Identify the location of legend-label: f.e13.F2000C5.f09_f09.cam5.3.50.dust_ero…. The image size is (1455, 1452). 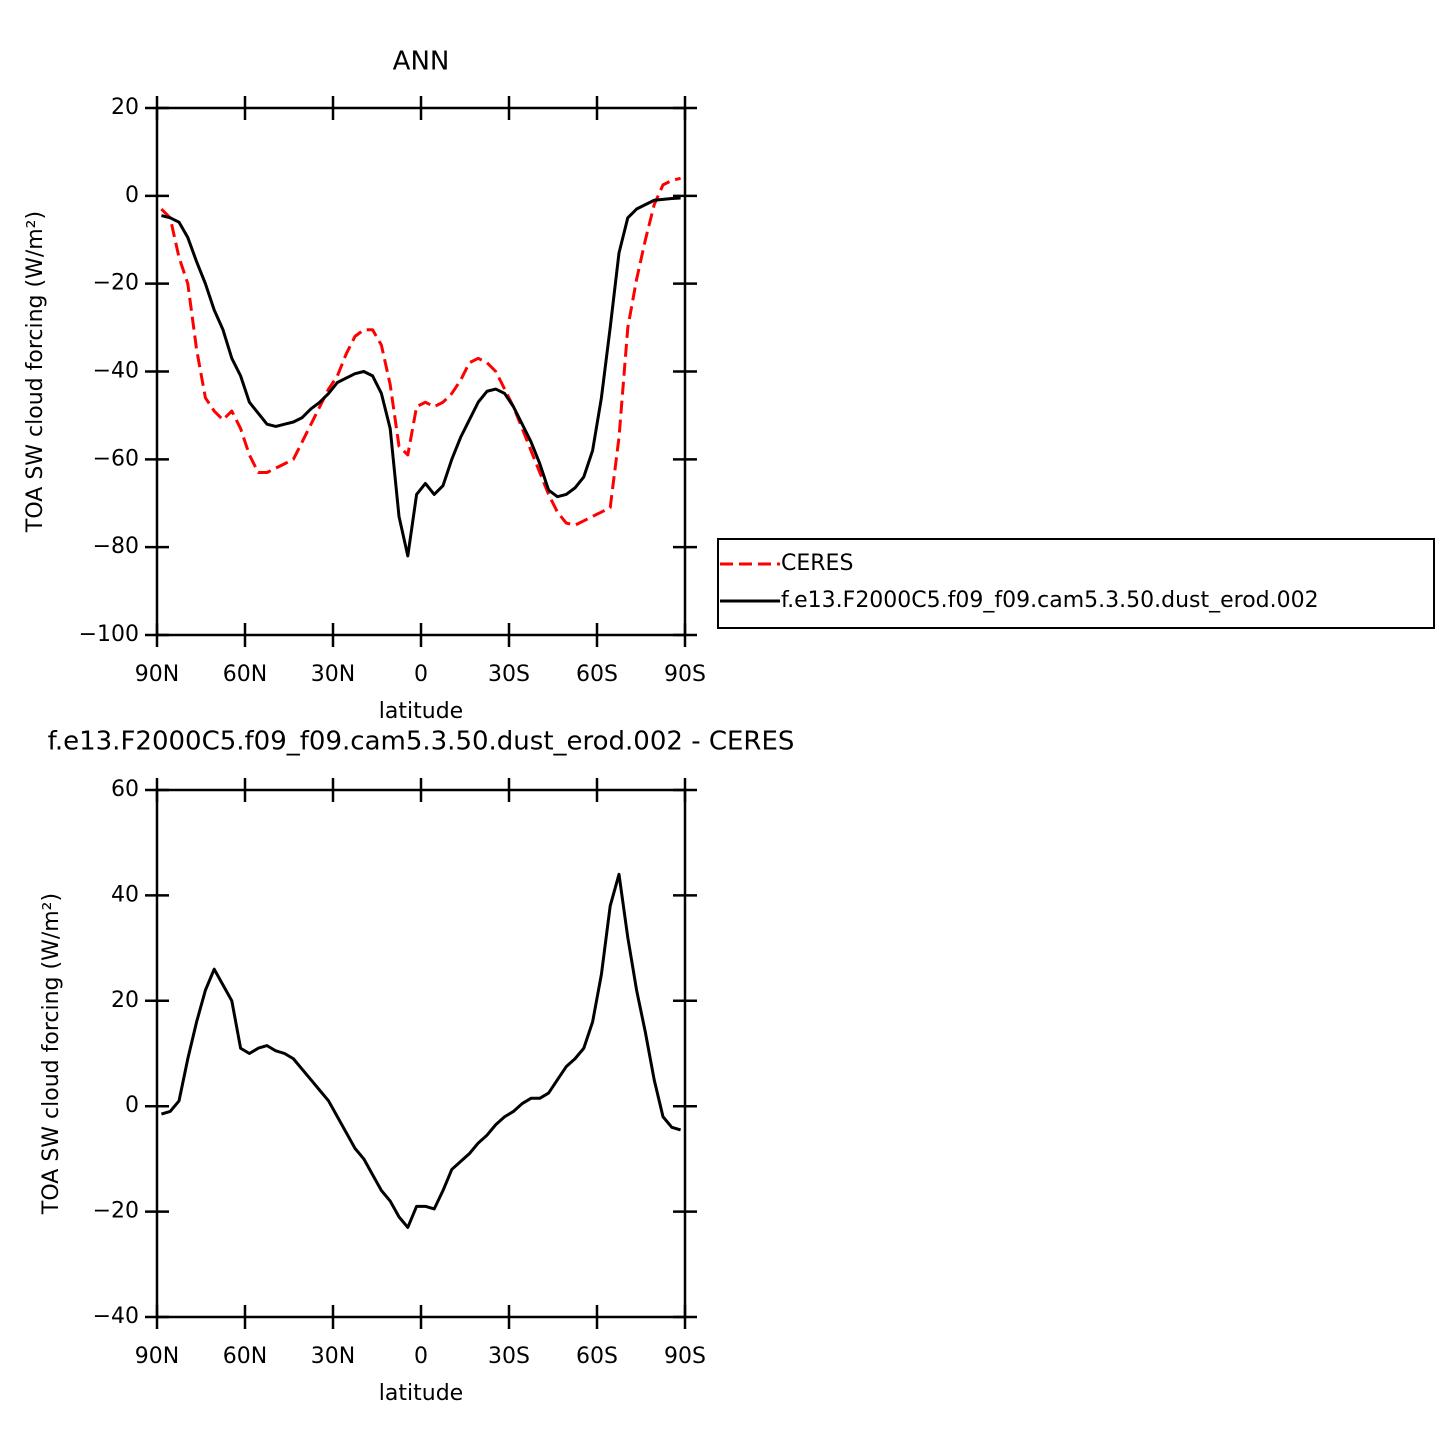
(1050, 600).